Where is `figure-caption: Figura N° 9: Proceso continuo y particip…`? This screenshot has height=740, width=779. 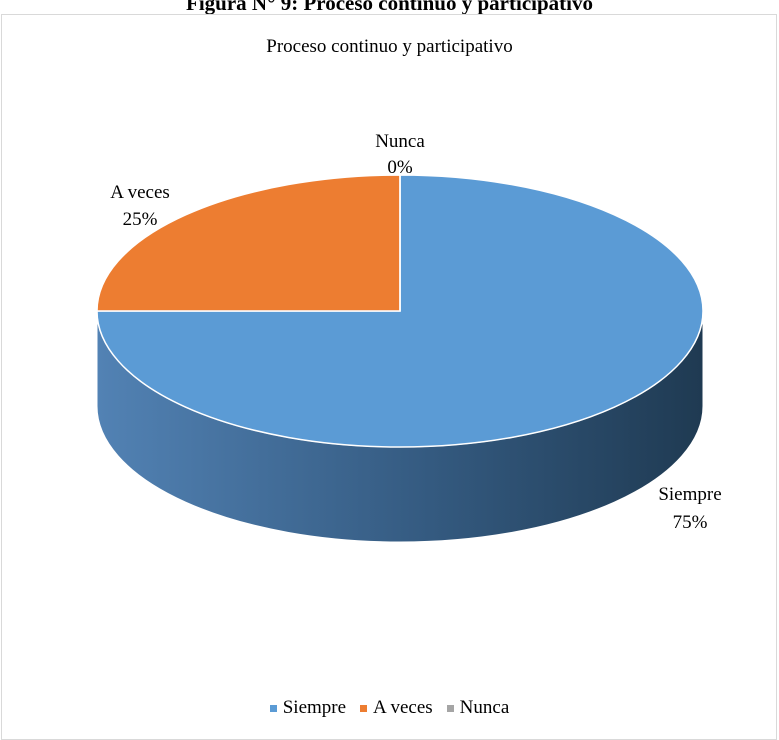
figure-caption: Figura N° 9: Proceso continuo y particip… is located at coordinates (389, 7).